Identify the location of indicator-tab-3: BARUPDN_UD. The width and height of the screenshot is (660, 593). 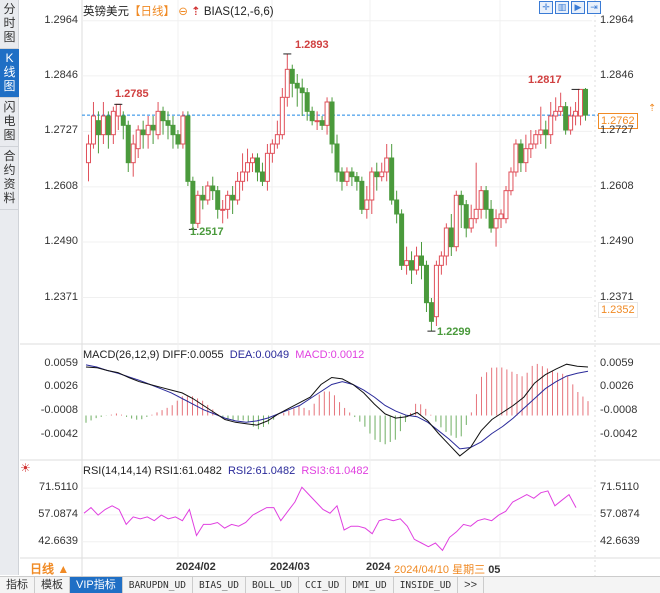
(158, 585).